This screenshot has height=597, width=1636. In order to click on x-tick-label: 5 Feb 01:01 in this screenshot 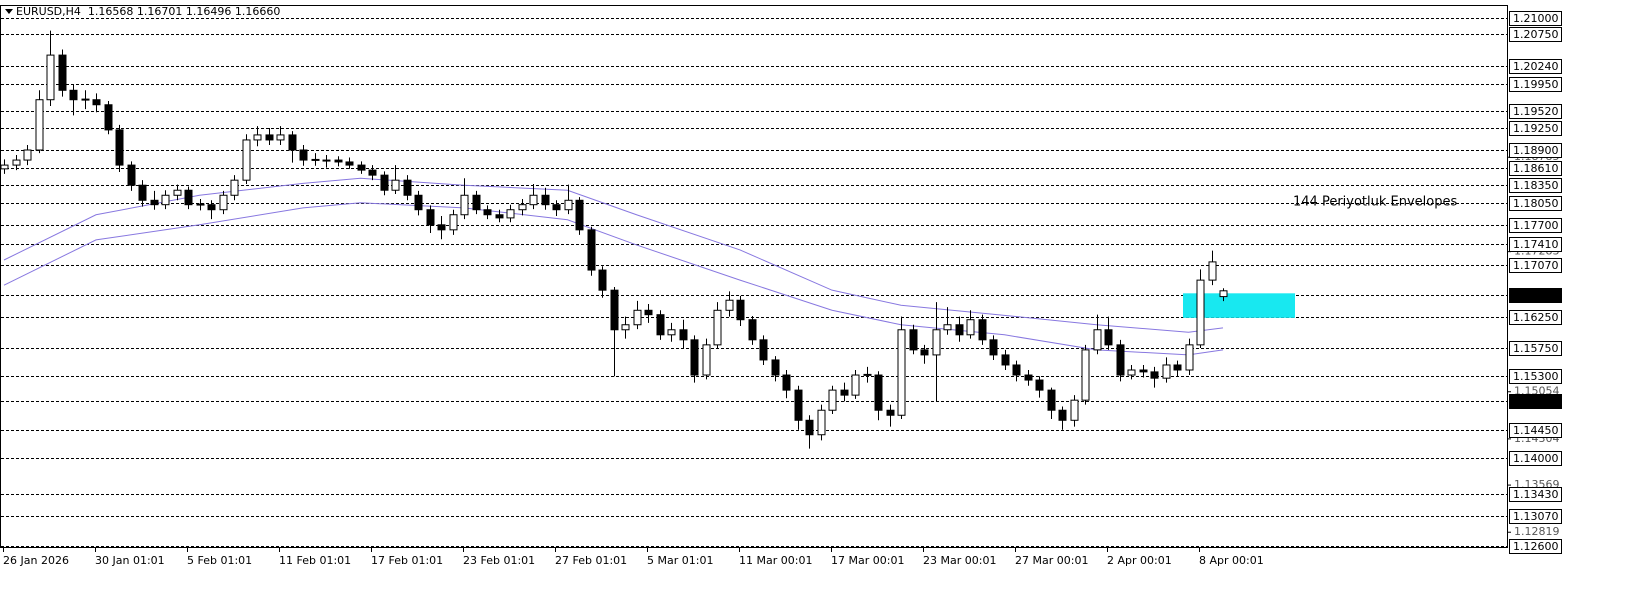, I will do `click(219, 560)`.